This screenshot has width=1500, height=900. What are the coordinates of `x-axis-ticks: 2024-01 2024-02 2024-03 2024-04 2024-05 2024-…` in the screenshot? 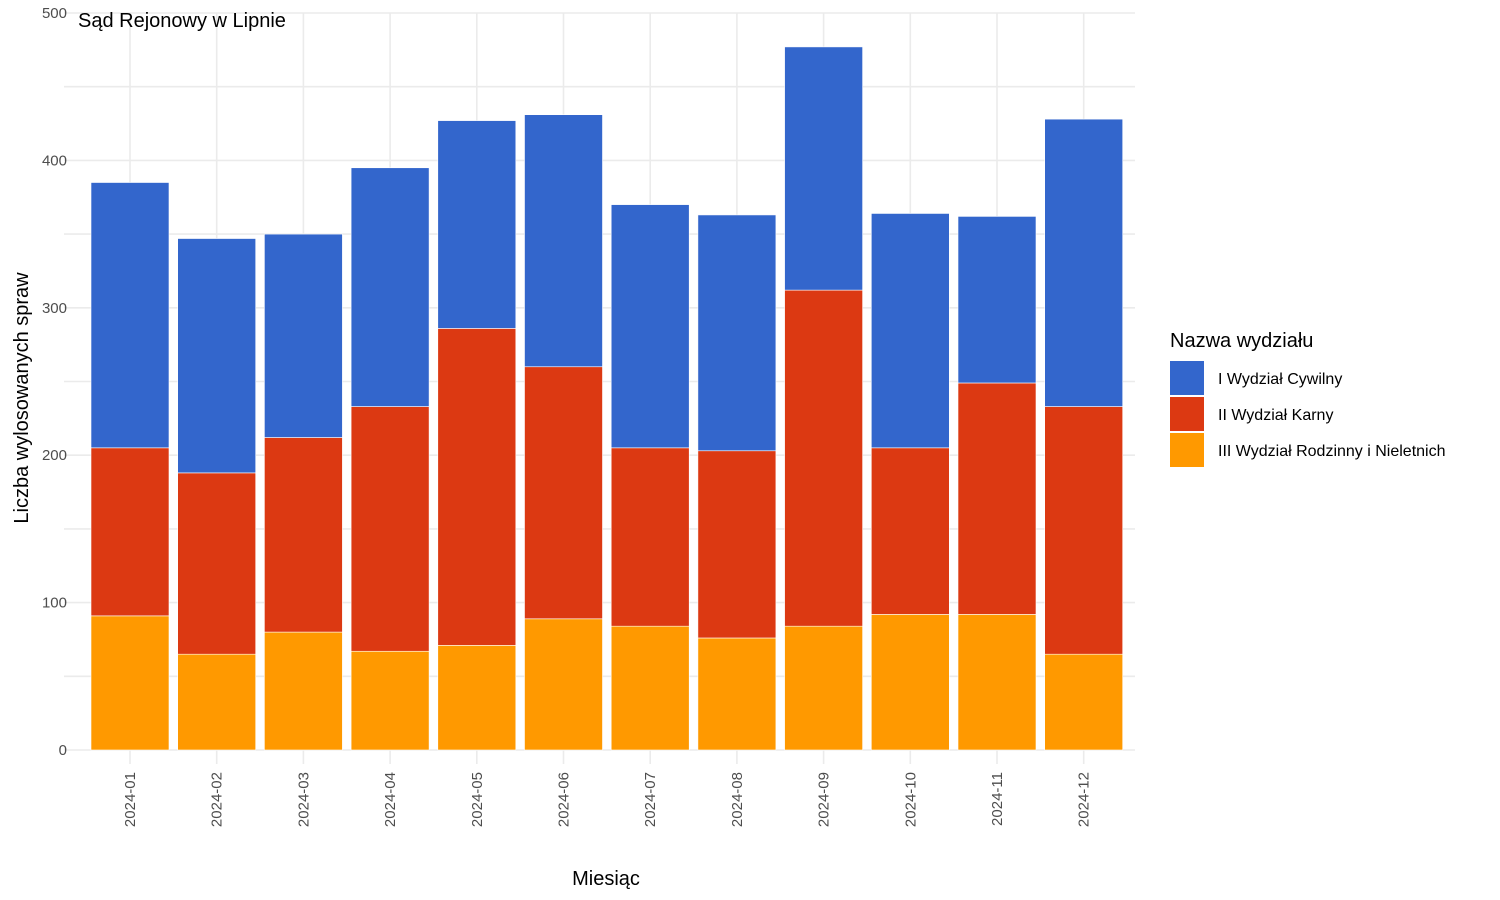 It's located at (607, 799).